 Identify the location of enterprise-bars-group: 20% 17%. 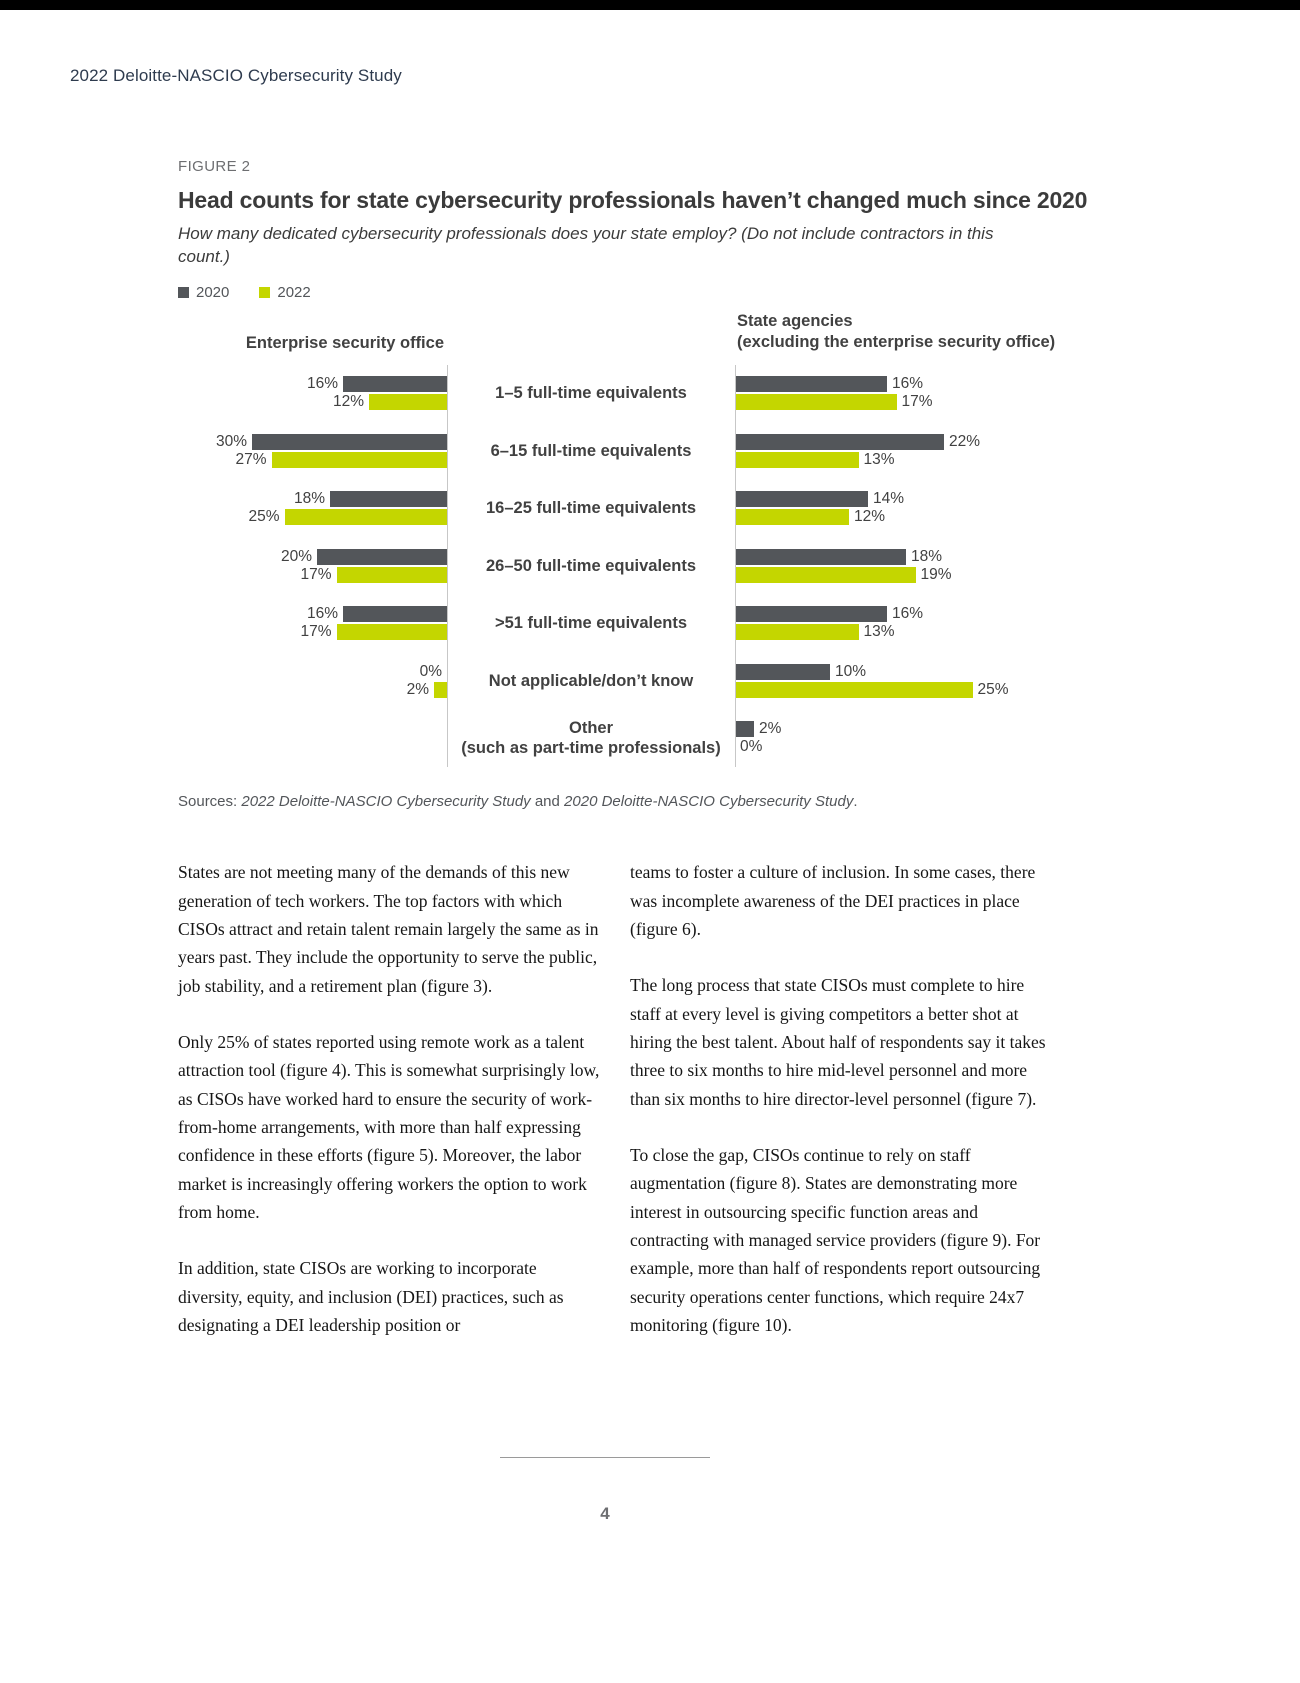
(312, 565).